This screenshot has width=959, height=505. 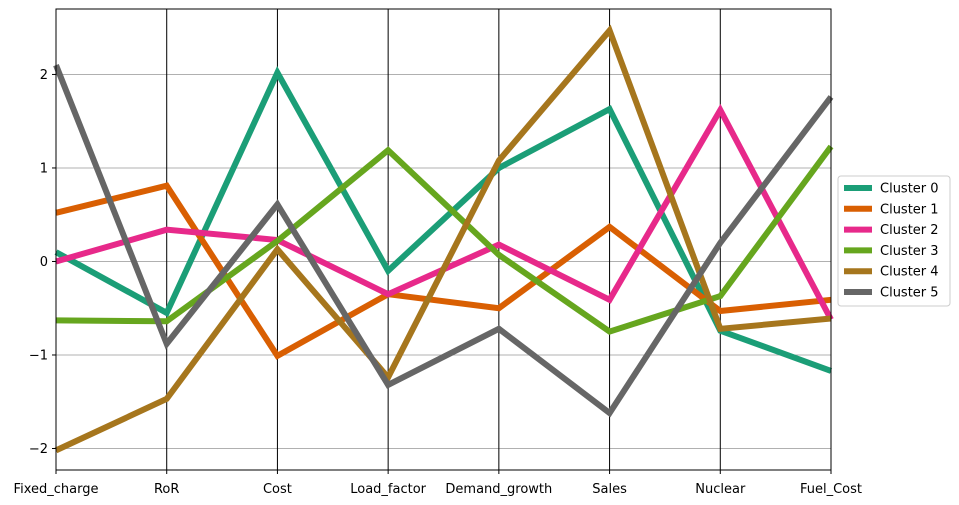 What do you see at coordinates (44, 75) in the screenshot?
I see `y-tick-label: 2` at bounding box center [44, 75].